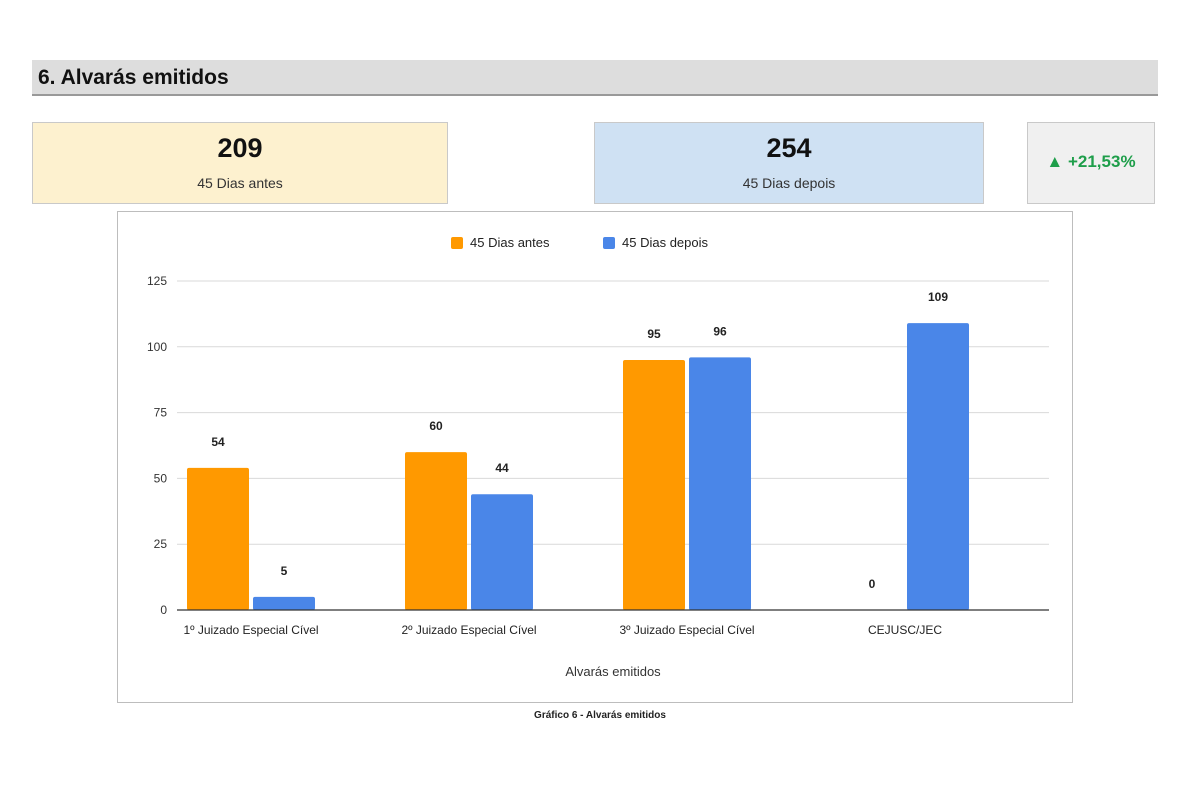 The width and height of the screenshot is (1200, 795). Describe the element at coordinates (595, 78) in the screenshot. I see `section-header: 6. Alvarás emitidos` at that location.